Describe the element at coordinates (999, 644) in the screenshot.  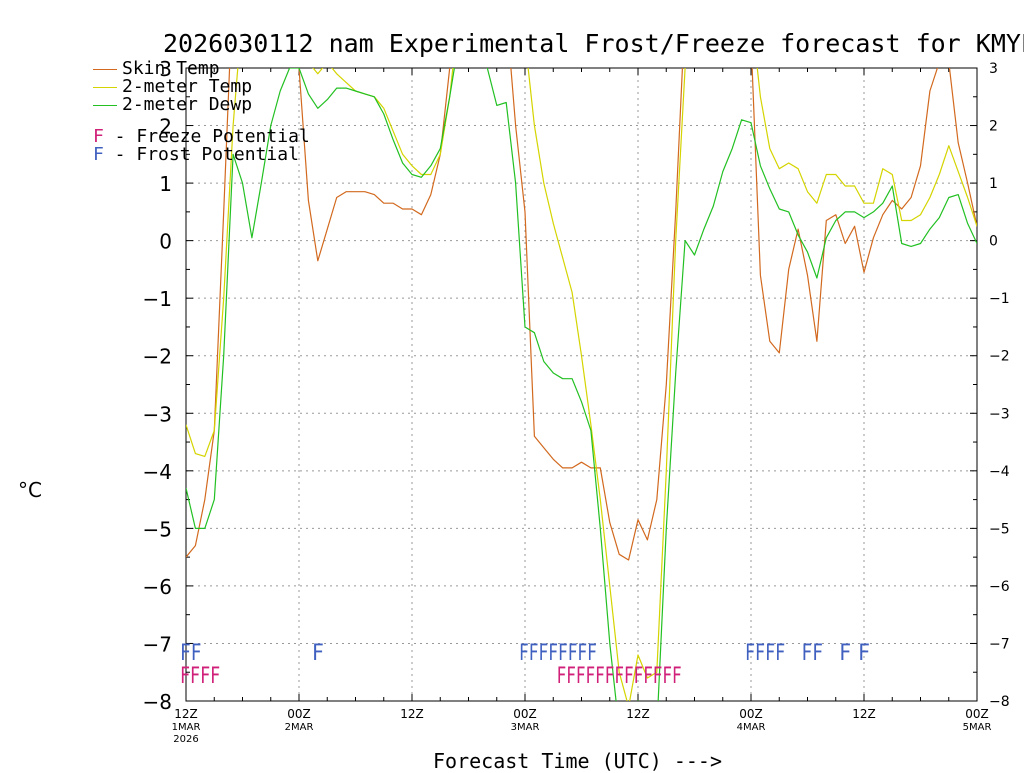
I see `y-tick-label-right: −7` at that location.